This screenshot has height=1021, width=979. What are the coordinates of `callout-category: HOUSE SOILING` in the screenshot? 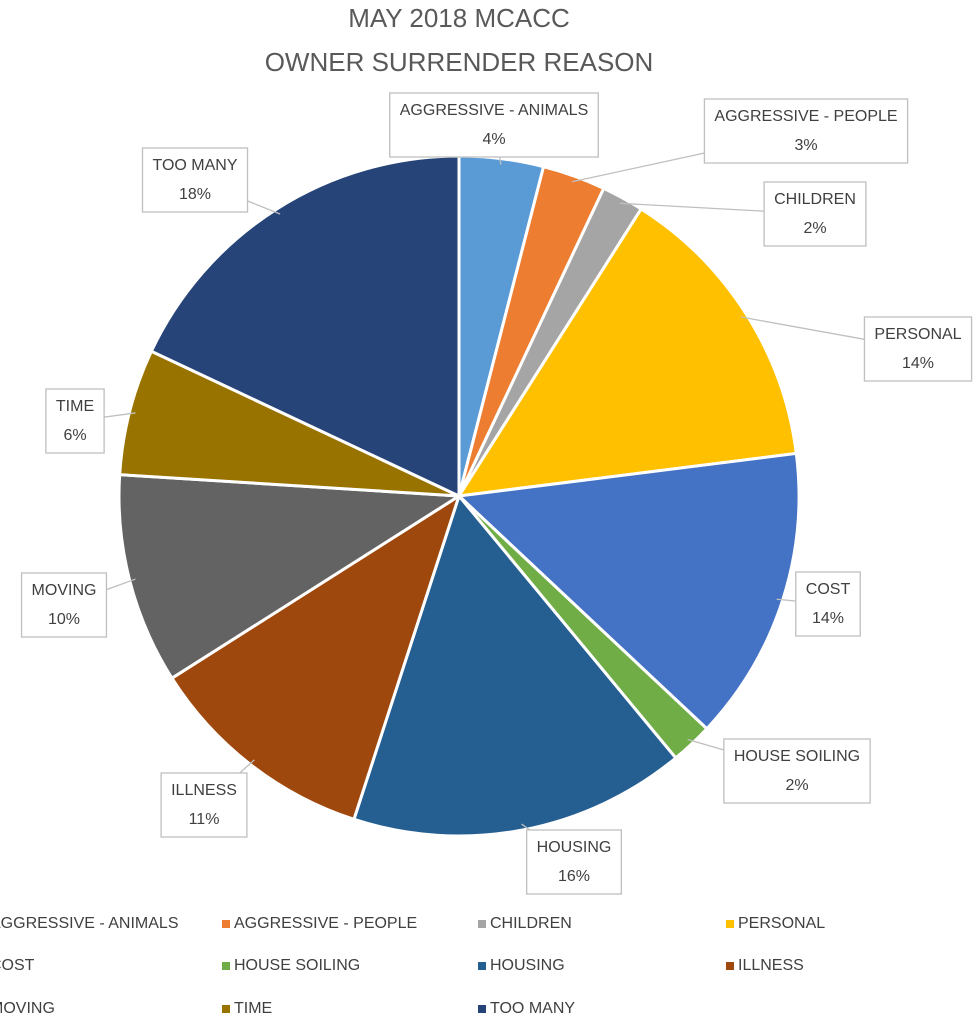 It's located at (797, 756).